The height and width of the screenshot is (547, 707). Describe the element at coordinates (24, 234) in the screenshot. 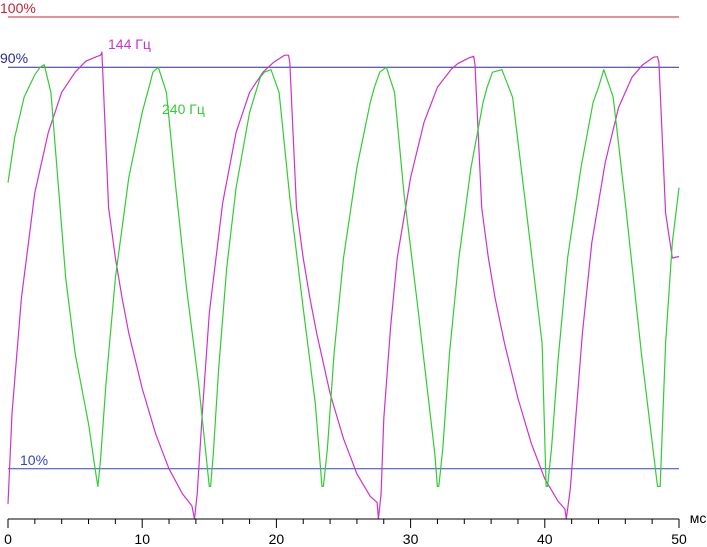

I see `reference-labels: 100% 90% 10%` at that location.